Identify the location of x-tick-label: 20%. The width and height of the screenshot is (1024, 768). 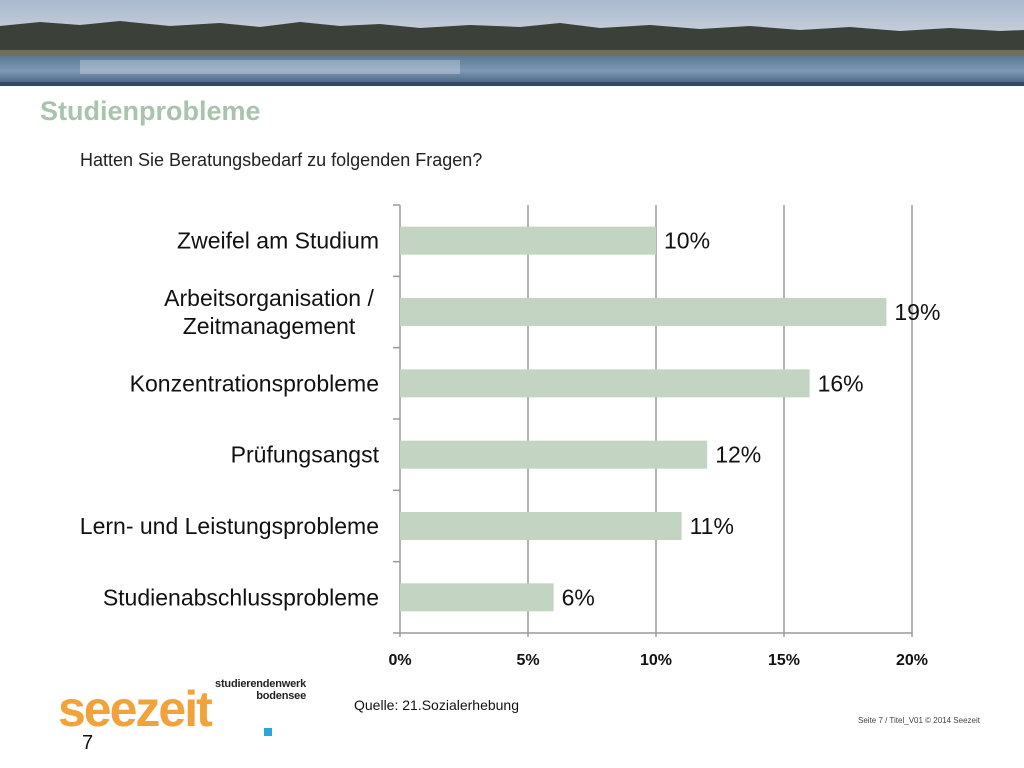
(912, 660).